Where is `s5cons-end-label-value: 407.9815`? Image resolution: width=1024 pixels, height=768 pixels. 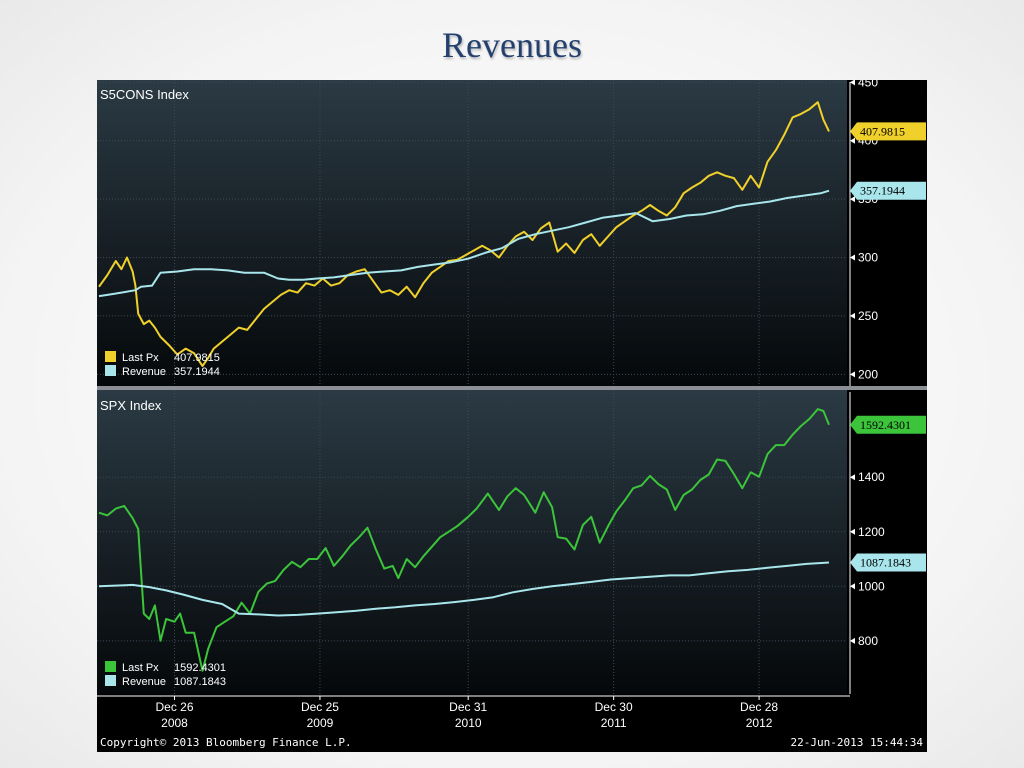 s5cons-end-label-value: 407.9815 is located at coordinates (882, 131).